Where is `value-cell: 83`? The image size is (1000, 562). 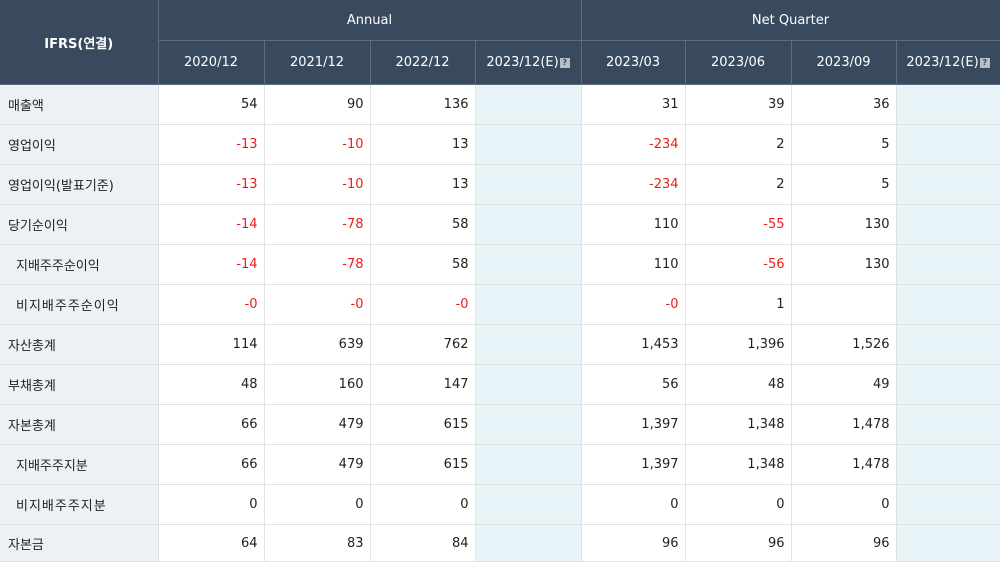 value-cell: 83 is located at coordinates (317, 543).